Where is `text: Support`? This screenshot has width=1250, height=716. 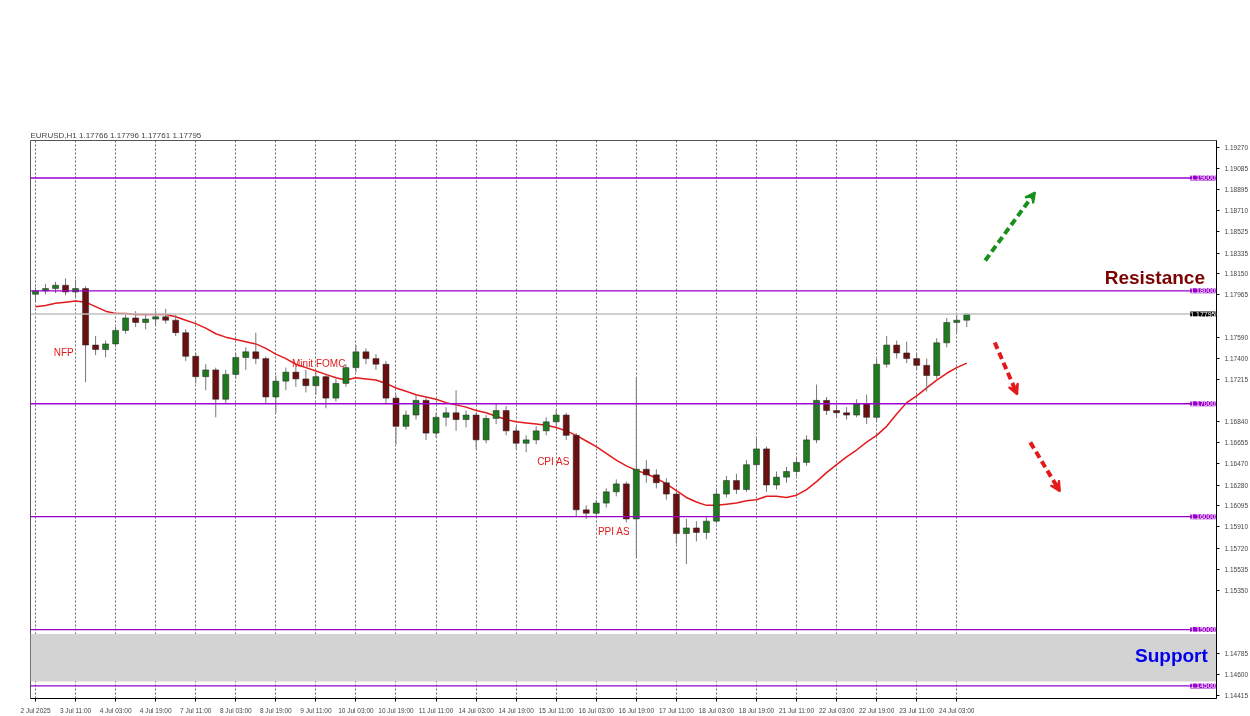
text: Support is located at coordinates (1172, 656).